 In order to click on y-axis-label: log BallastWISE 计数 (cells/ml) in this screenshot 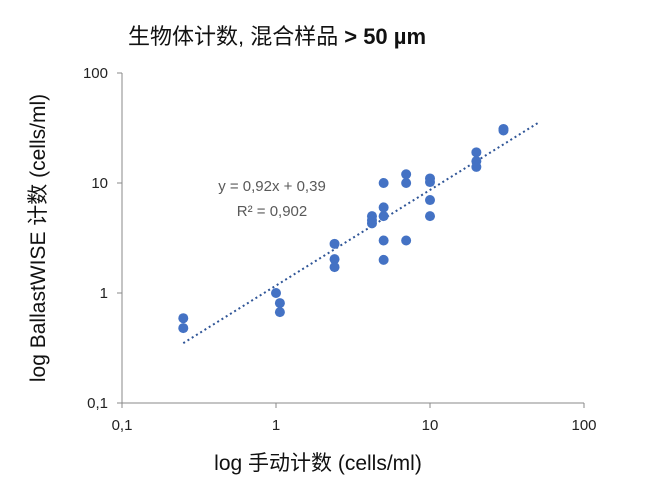, I will do `click(38, 238)`.